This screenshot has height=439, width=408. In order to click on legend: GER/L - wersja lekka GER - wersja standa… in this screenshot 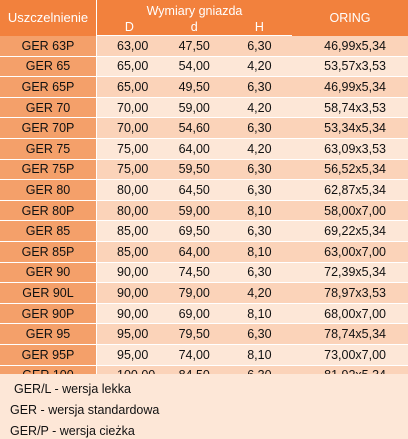, I will do `click(204, 406)`.